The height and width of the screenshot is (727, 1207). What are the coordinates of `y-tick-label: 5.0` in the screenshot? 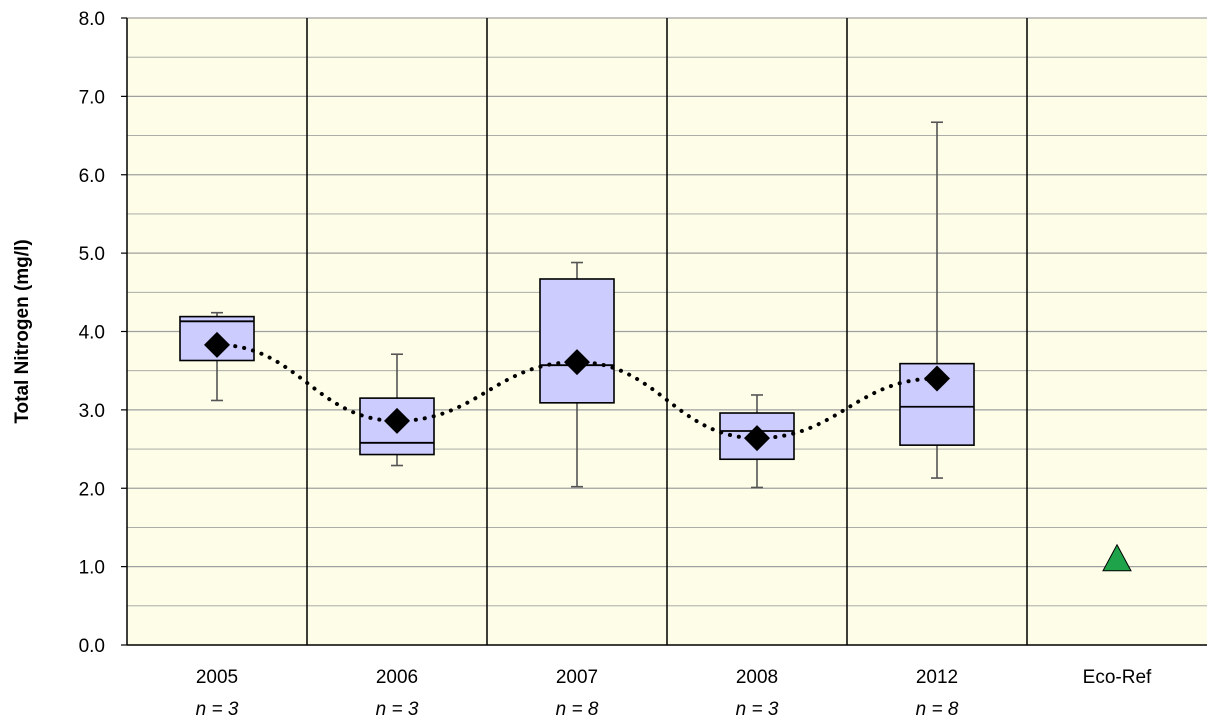 It's located at (92, 254).